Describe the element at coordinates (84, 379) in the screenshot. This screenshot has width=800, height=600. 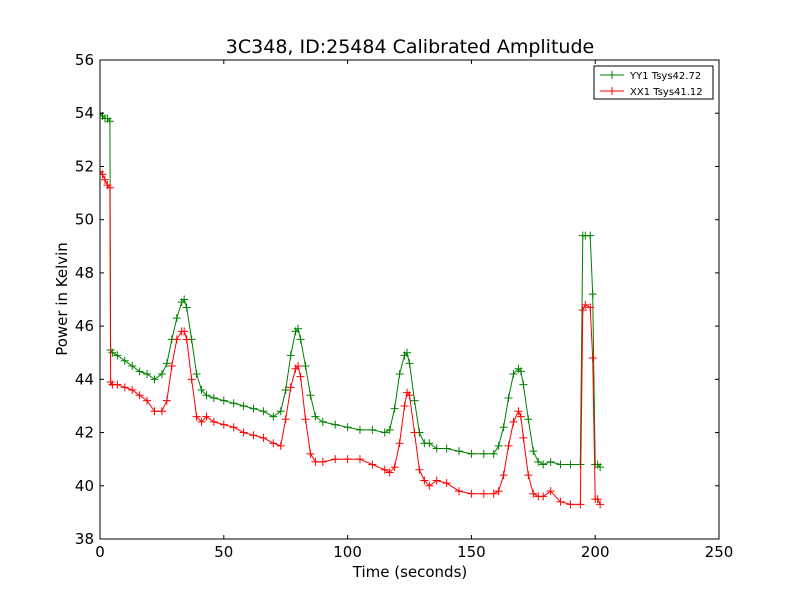
I see `y-tick-label: 44` at that location.